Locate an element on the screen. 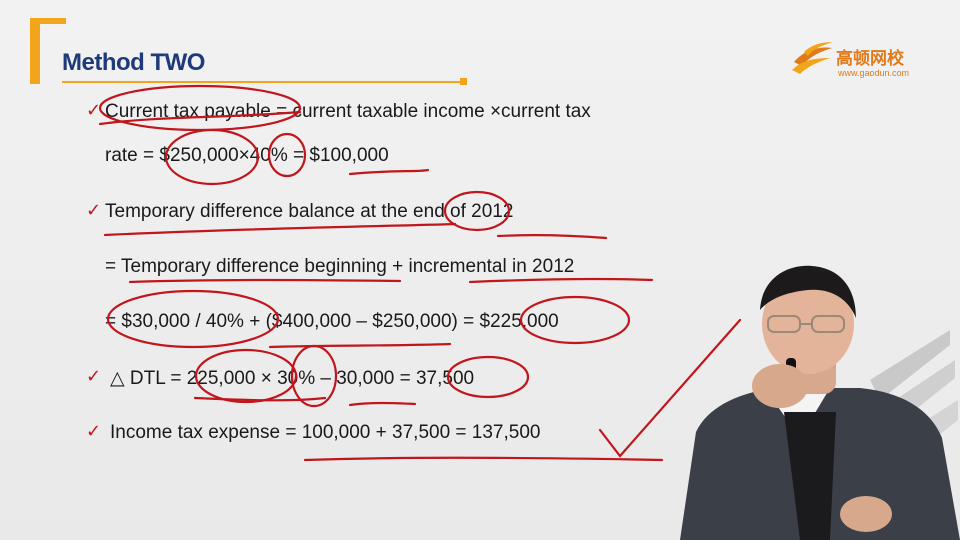 This screenshot has height=540, width=960. presenter-figure is located at coordinates (820, 402).